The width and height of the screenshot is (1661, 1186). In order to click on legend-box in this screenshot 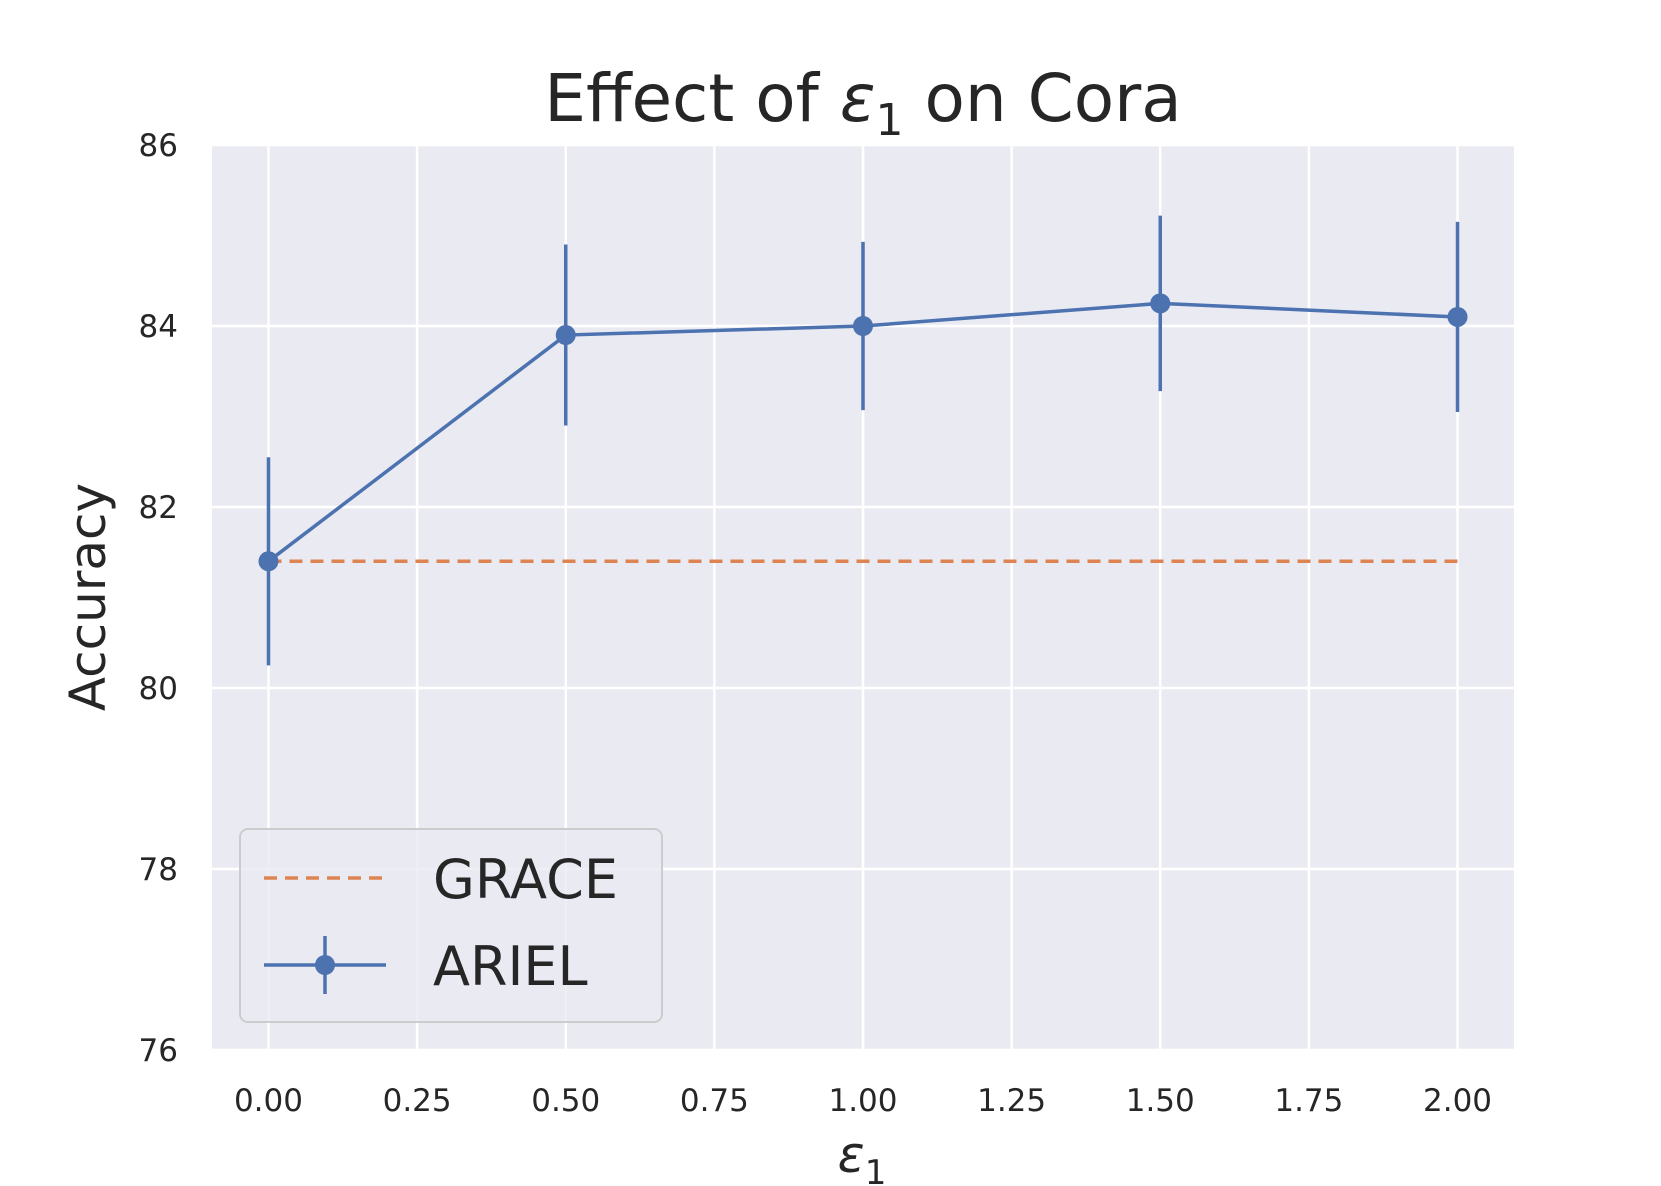, I will do `click(451, 925)`.